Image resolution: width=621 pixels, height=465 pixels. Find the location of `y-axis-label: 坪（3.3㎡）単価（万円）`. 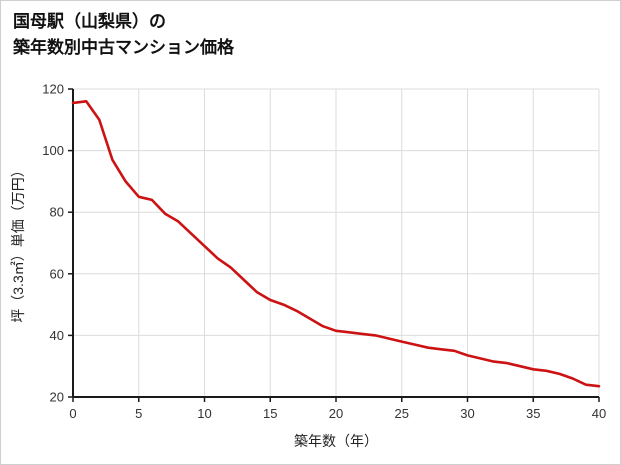

y-axis-label: 坪（3.3㎡）単価（万円） is located at coordinates (18, 242).